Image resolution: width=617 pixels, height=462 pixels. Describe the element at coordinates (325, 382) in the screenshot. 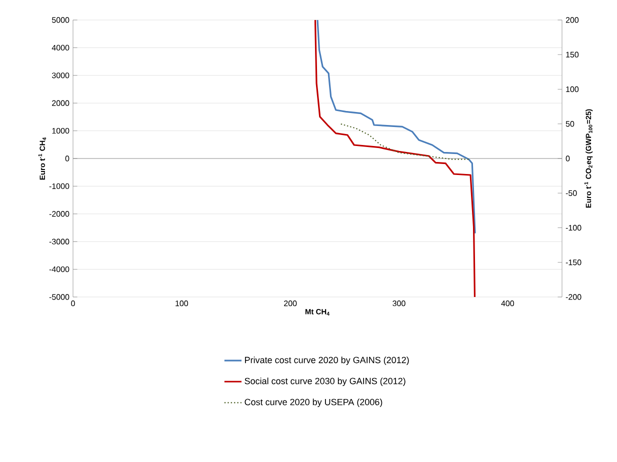

I see `legend-label: Social cost curve 2030 by GAINS (2012)` at that location.